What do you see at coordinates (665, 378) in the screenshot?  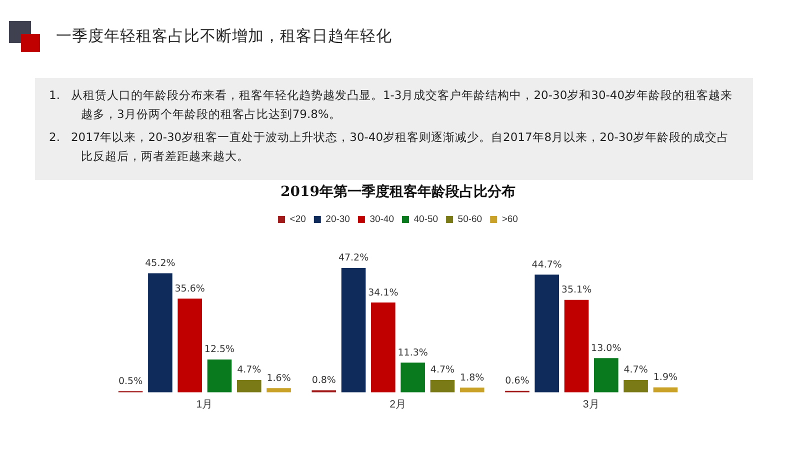 I see `data-label: 1.9%` at bounding box center [665, 378].